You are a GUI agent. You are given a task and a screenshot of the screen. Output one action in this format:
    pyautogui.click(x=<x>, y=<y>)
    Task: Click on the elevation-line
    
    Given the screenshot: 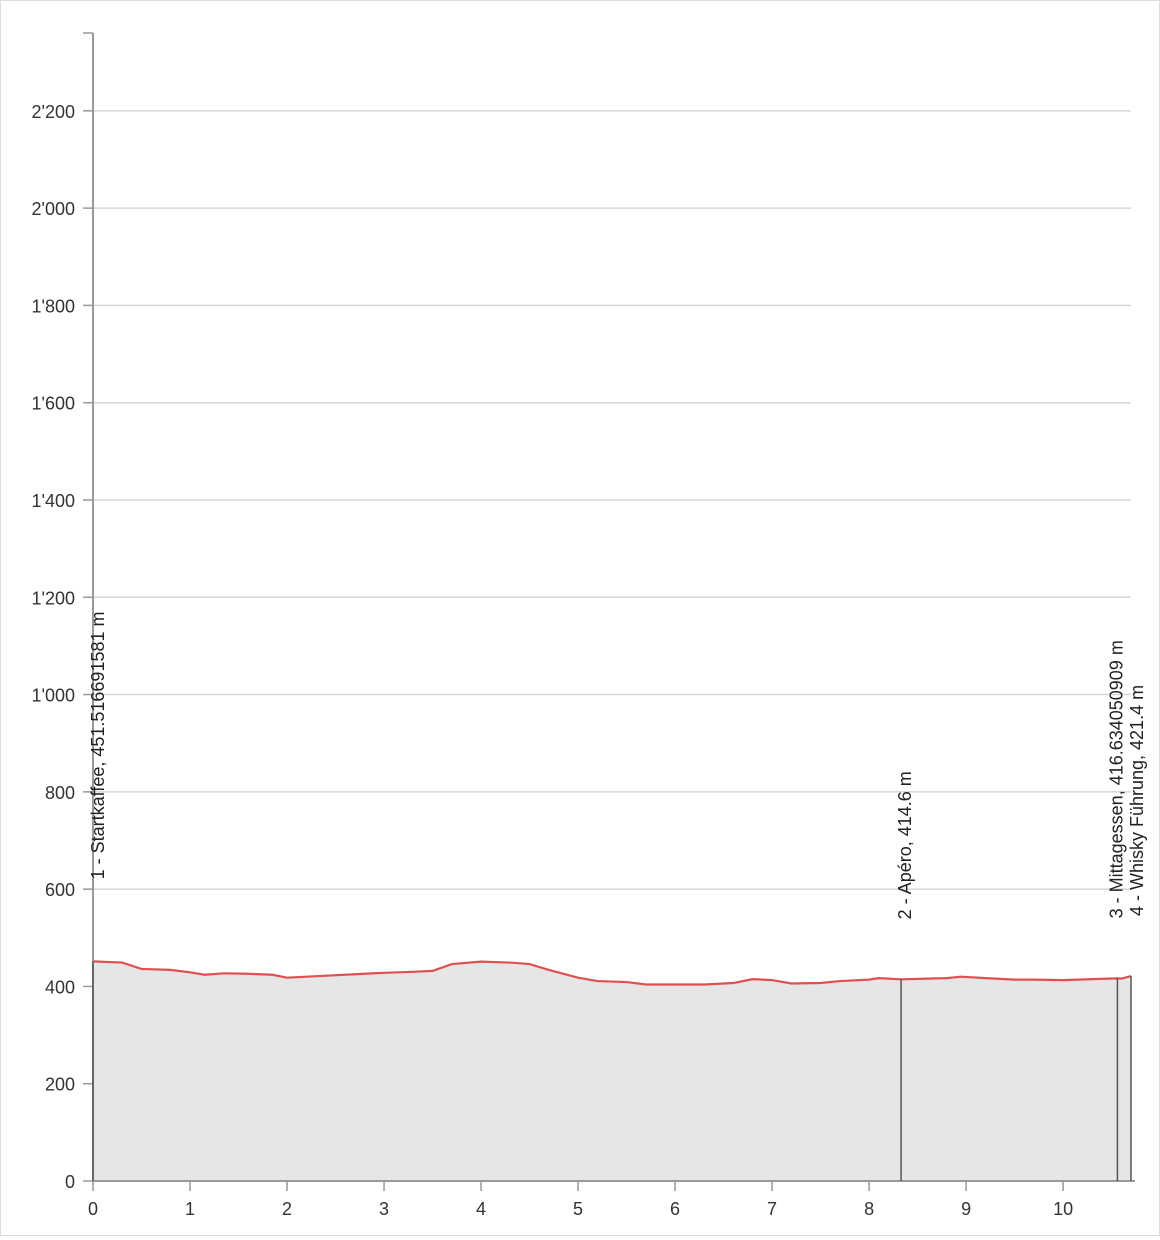 What is the action you would take?
    pyautogui.click(x=612, y=973)
    